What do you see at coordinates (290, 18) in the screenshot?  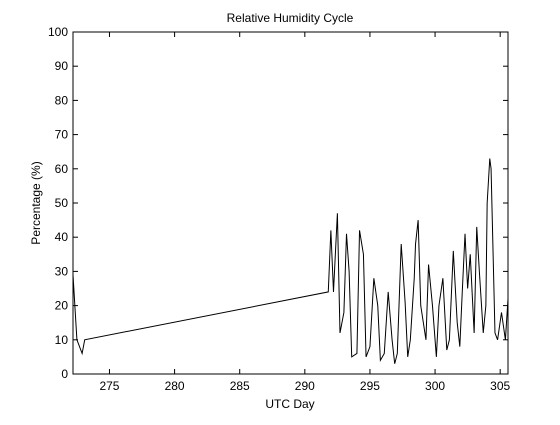 I see `chart-title: Relative Humidity Cycle` at bounding box center [290, 18].